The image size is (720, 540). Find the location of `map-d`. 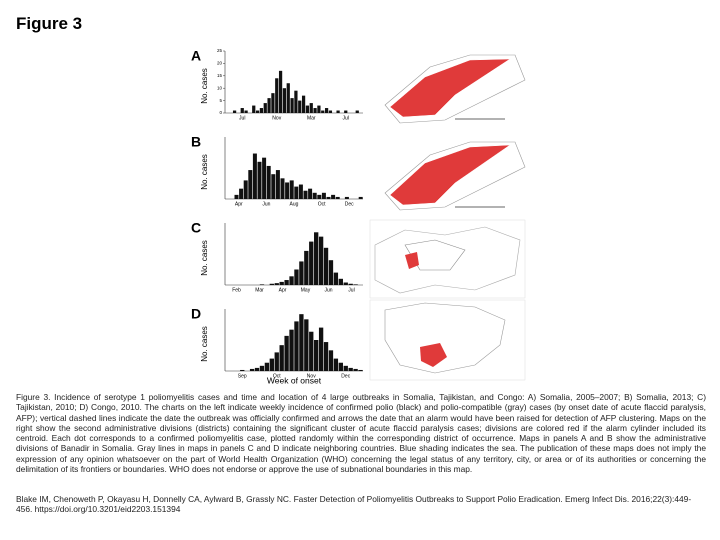

map-d is located at coordinates (447, 340).